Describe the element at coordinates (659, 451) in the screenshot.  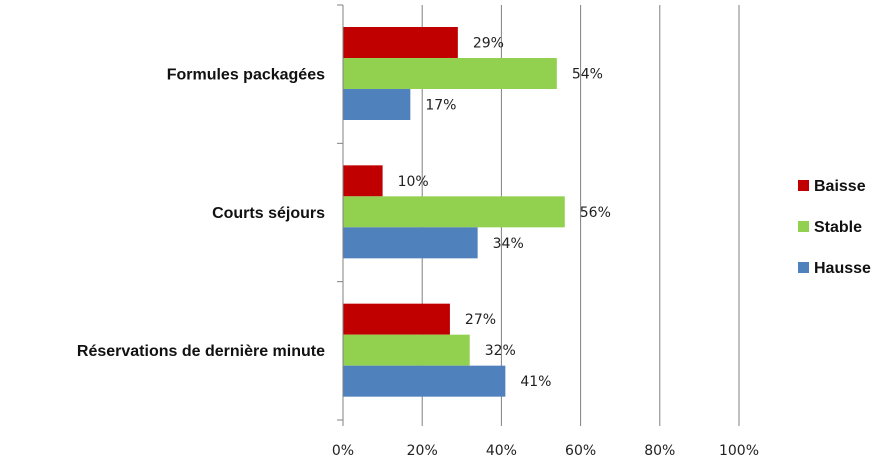
I see `x-tick-label: 80%` at that location.